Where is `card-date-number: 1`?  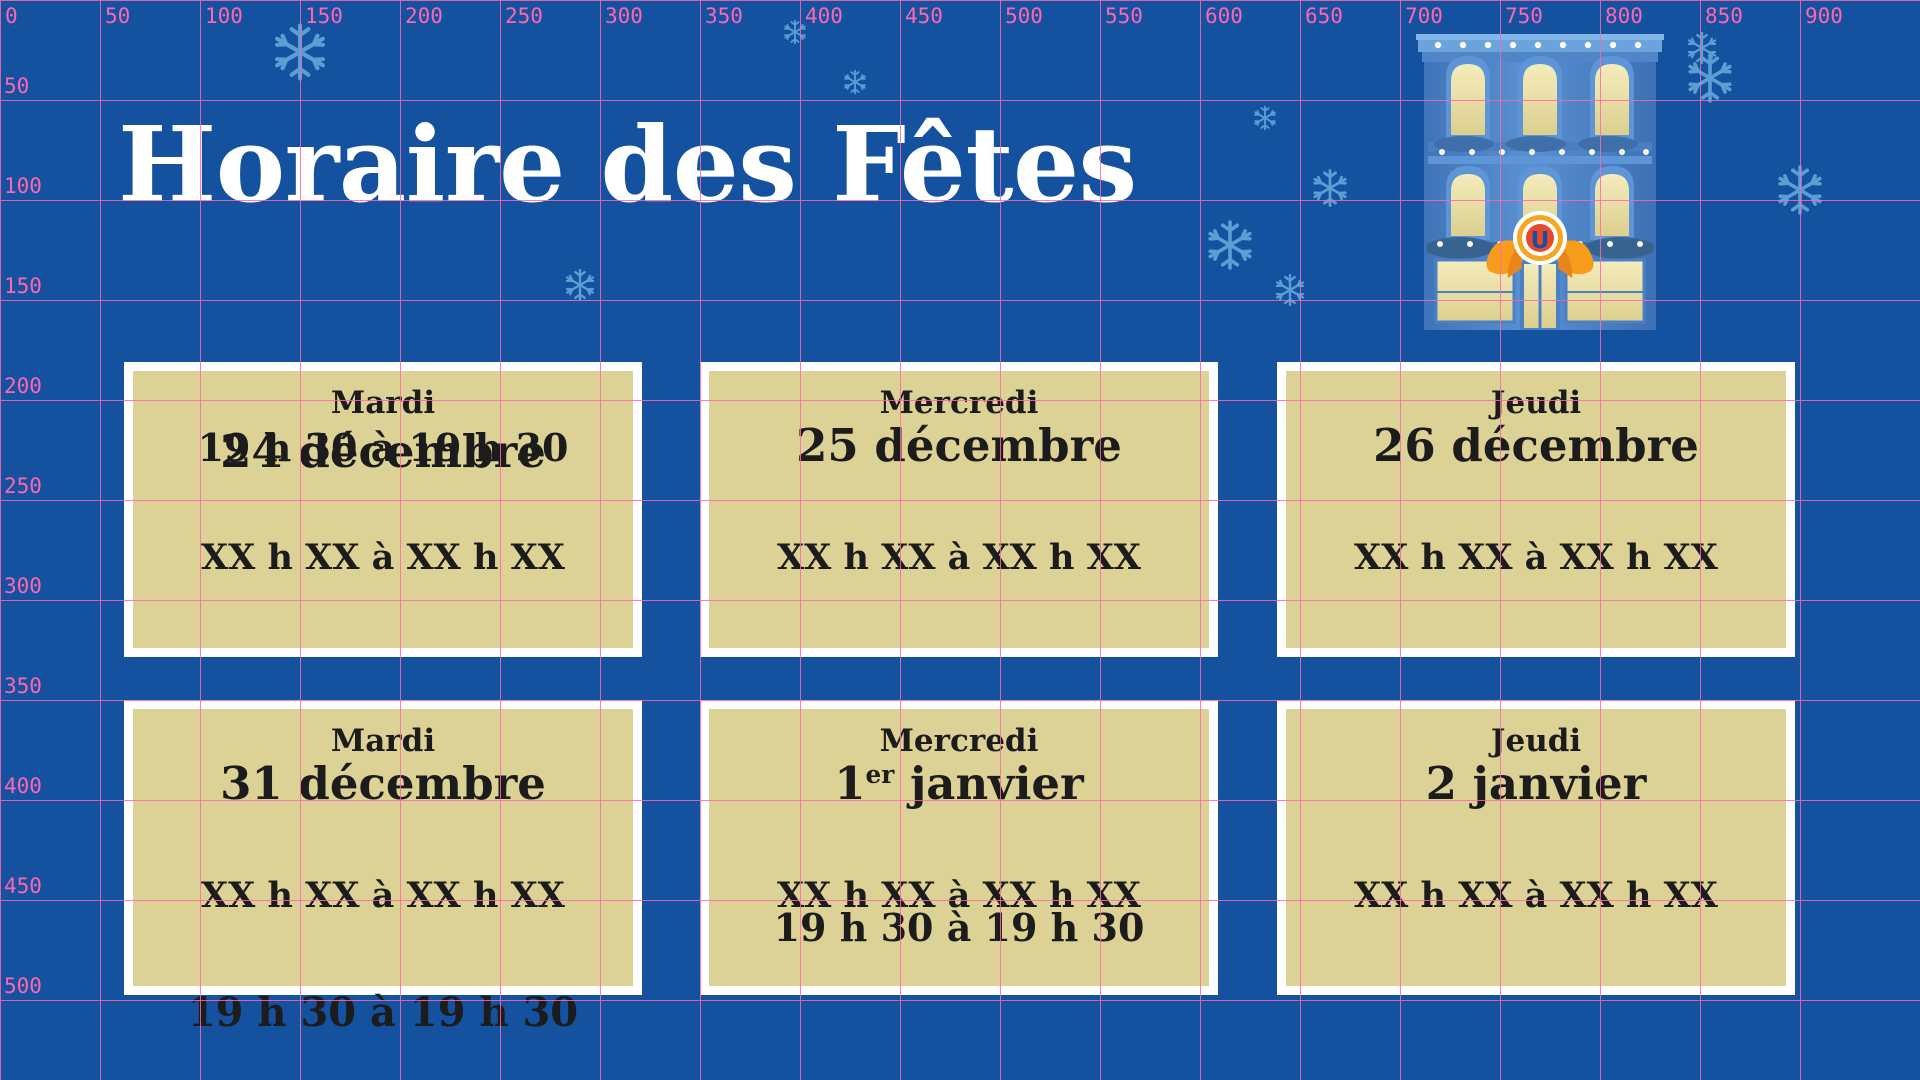
card-date-number: 1 is located at coordinates (850, 783).